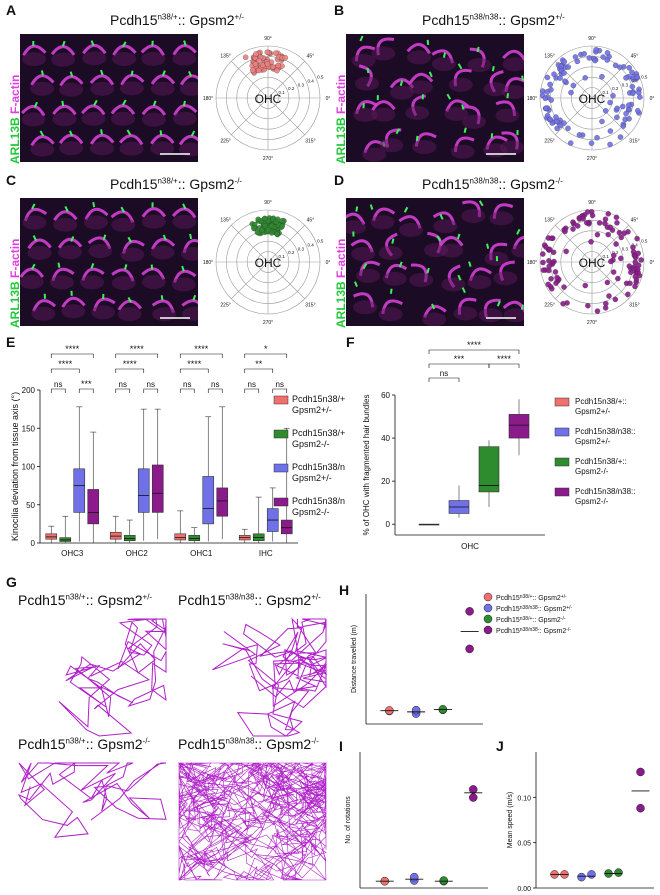 This screenshot has height=895, width=660. What do you see at coordinates (459, 359) in the screenshot?
I see `significance-label: ***` at bounding box center [459, 359].